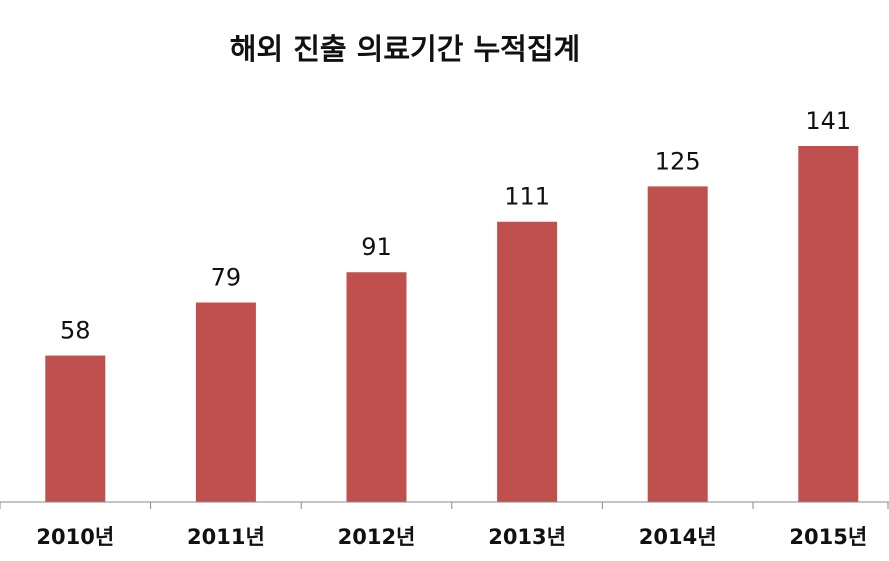 This screenshot has height=561, width=889. What do you see at coordinates (226, 537) in the screenshot?
I see `x-tick-label: 2011년` at bounding box center [226, 537].